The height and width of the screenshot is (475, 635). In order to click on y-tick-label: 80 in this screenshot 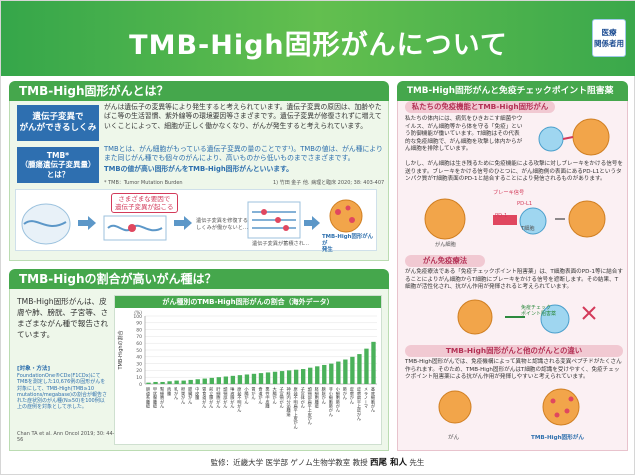, I will do `click(139, 330)`.